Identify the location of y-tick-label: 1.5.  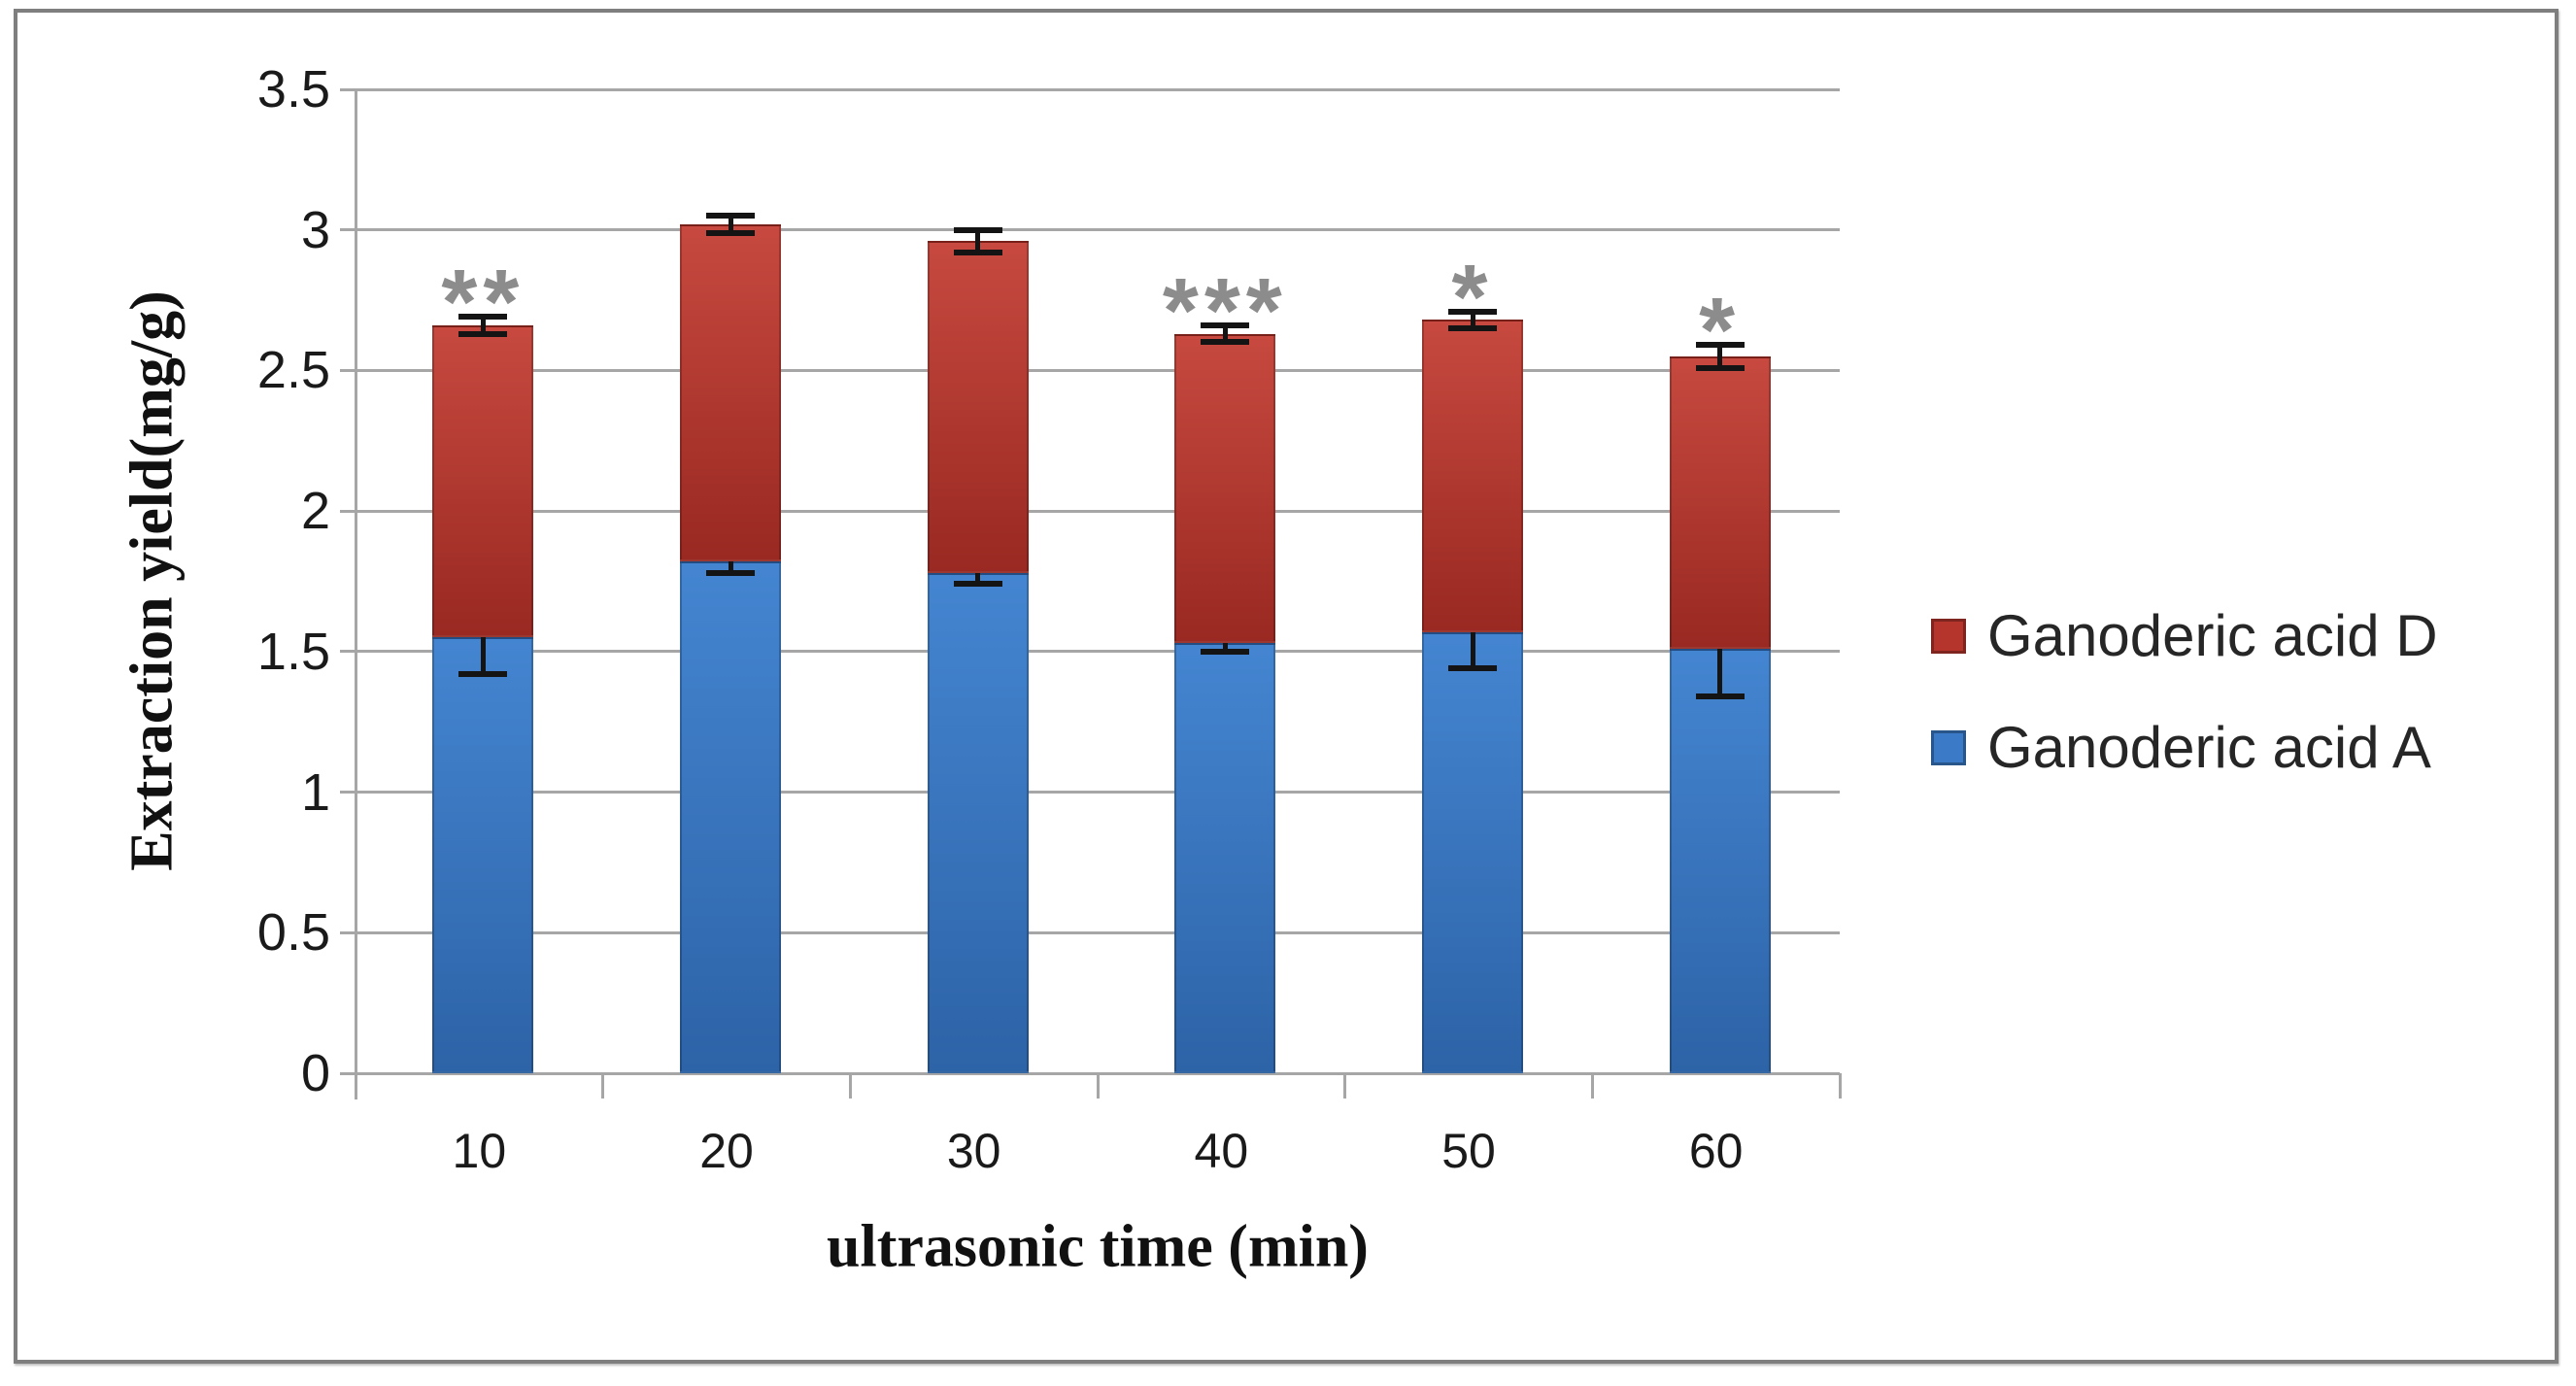
(293, 651).